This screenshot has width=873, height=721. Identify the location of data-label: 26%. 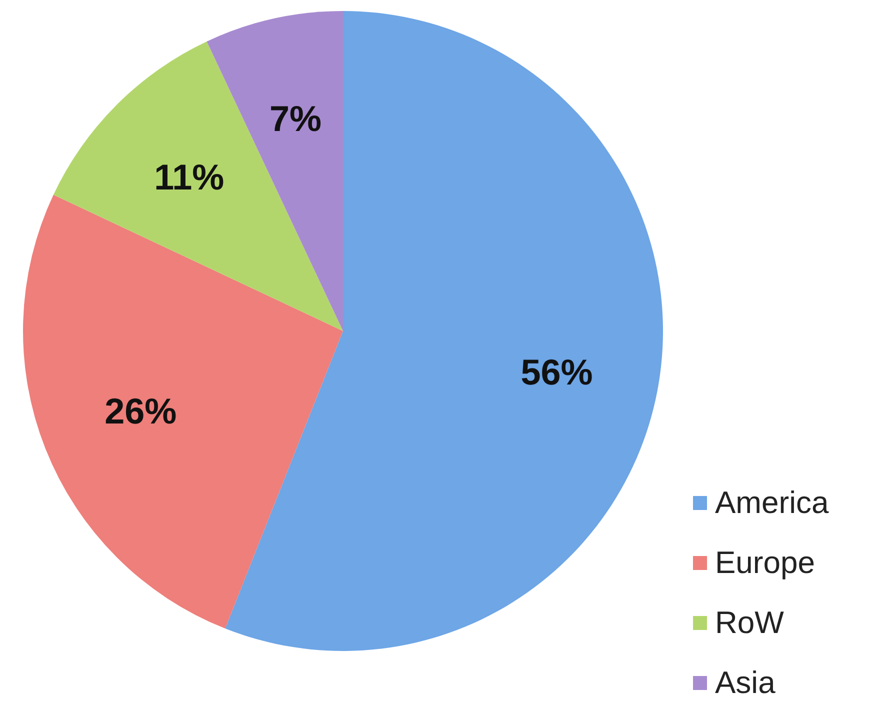
(140, 411).